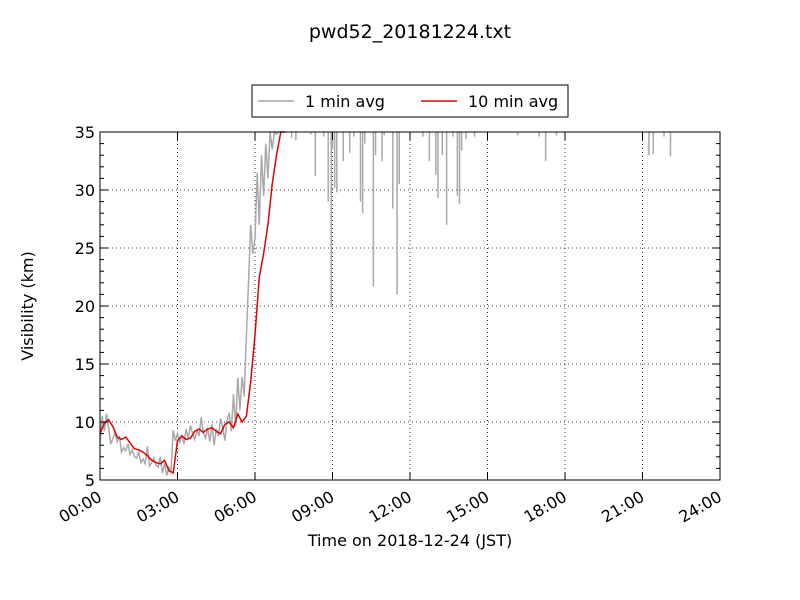 The height and width of the screenshot is (600, 800). Describe the element at coordinates (410, 32) in the screenshot. I see `chart-title: pwd52_20181224.txt` at that location.